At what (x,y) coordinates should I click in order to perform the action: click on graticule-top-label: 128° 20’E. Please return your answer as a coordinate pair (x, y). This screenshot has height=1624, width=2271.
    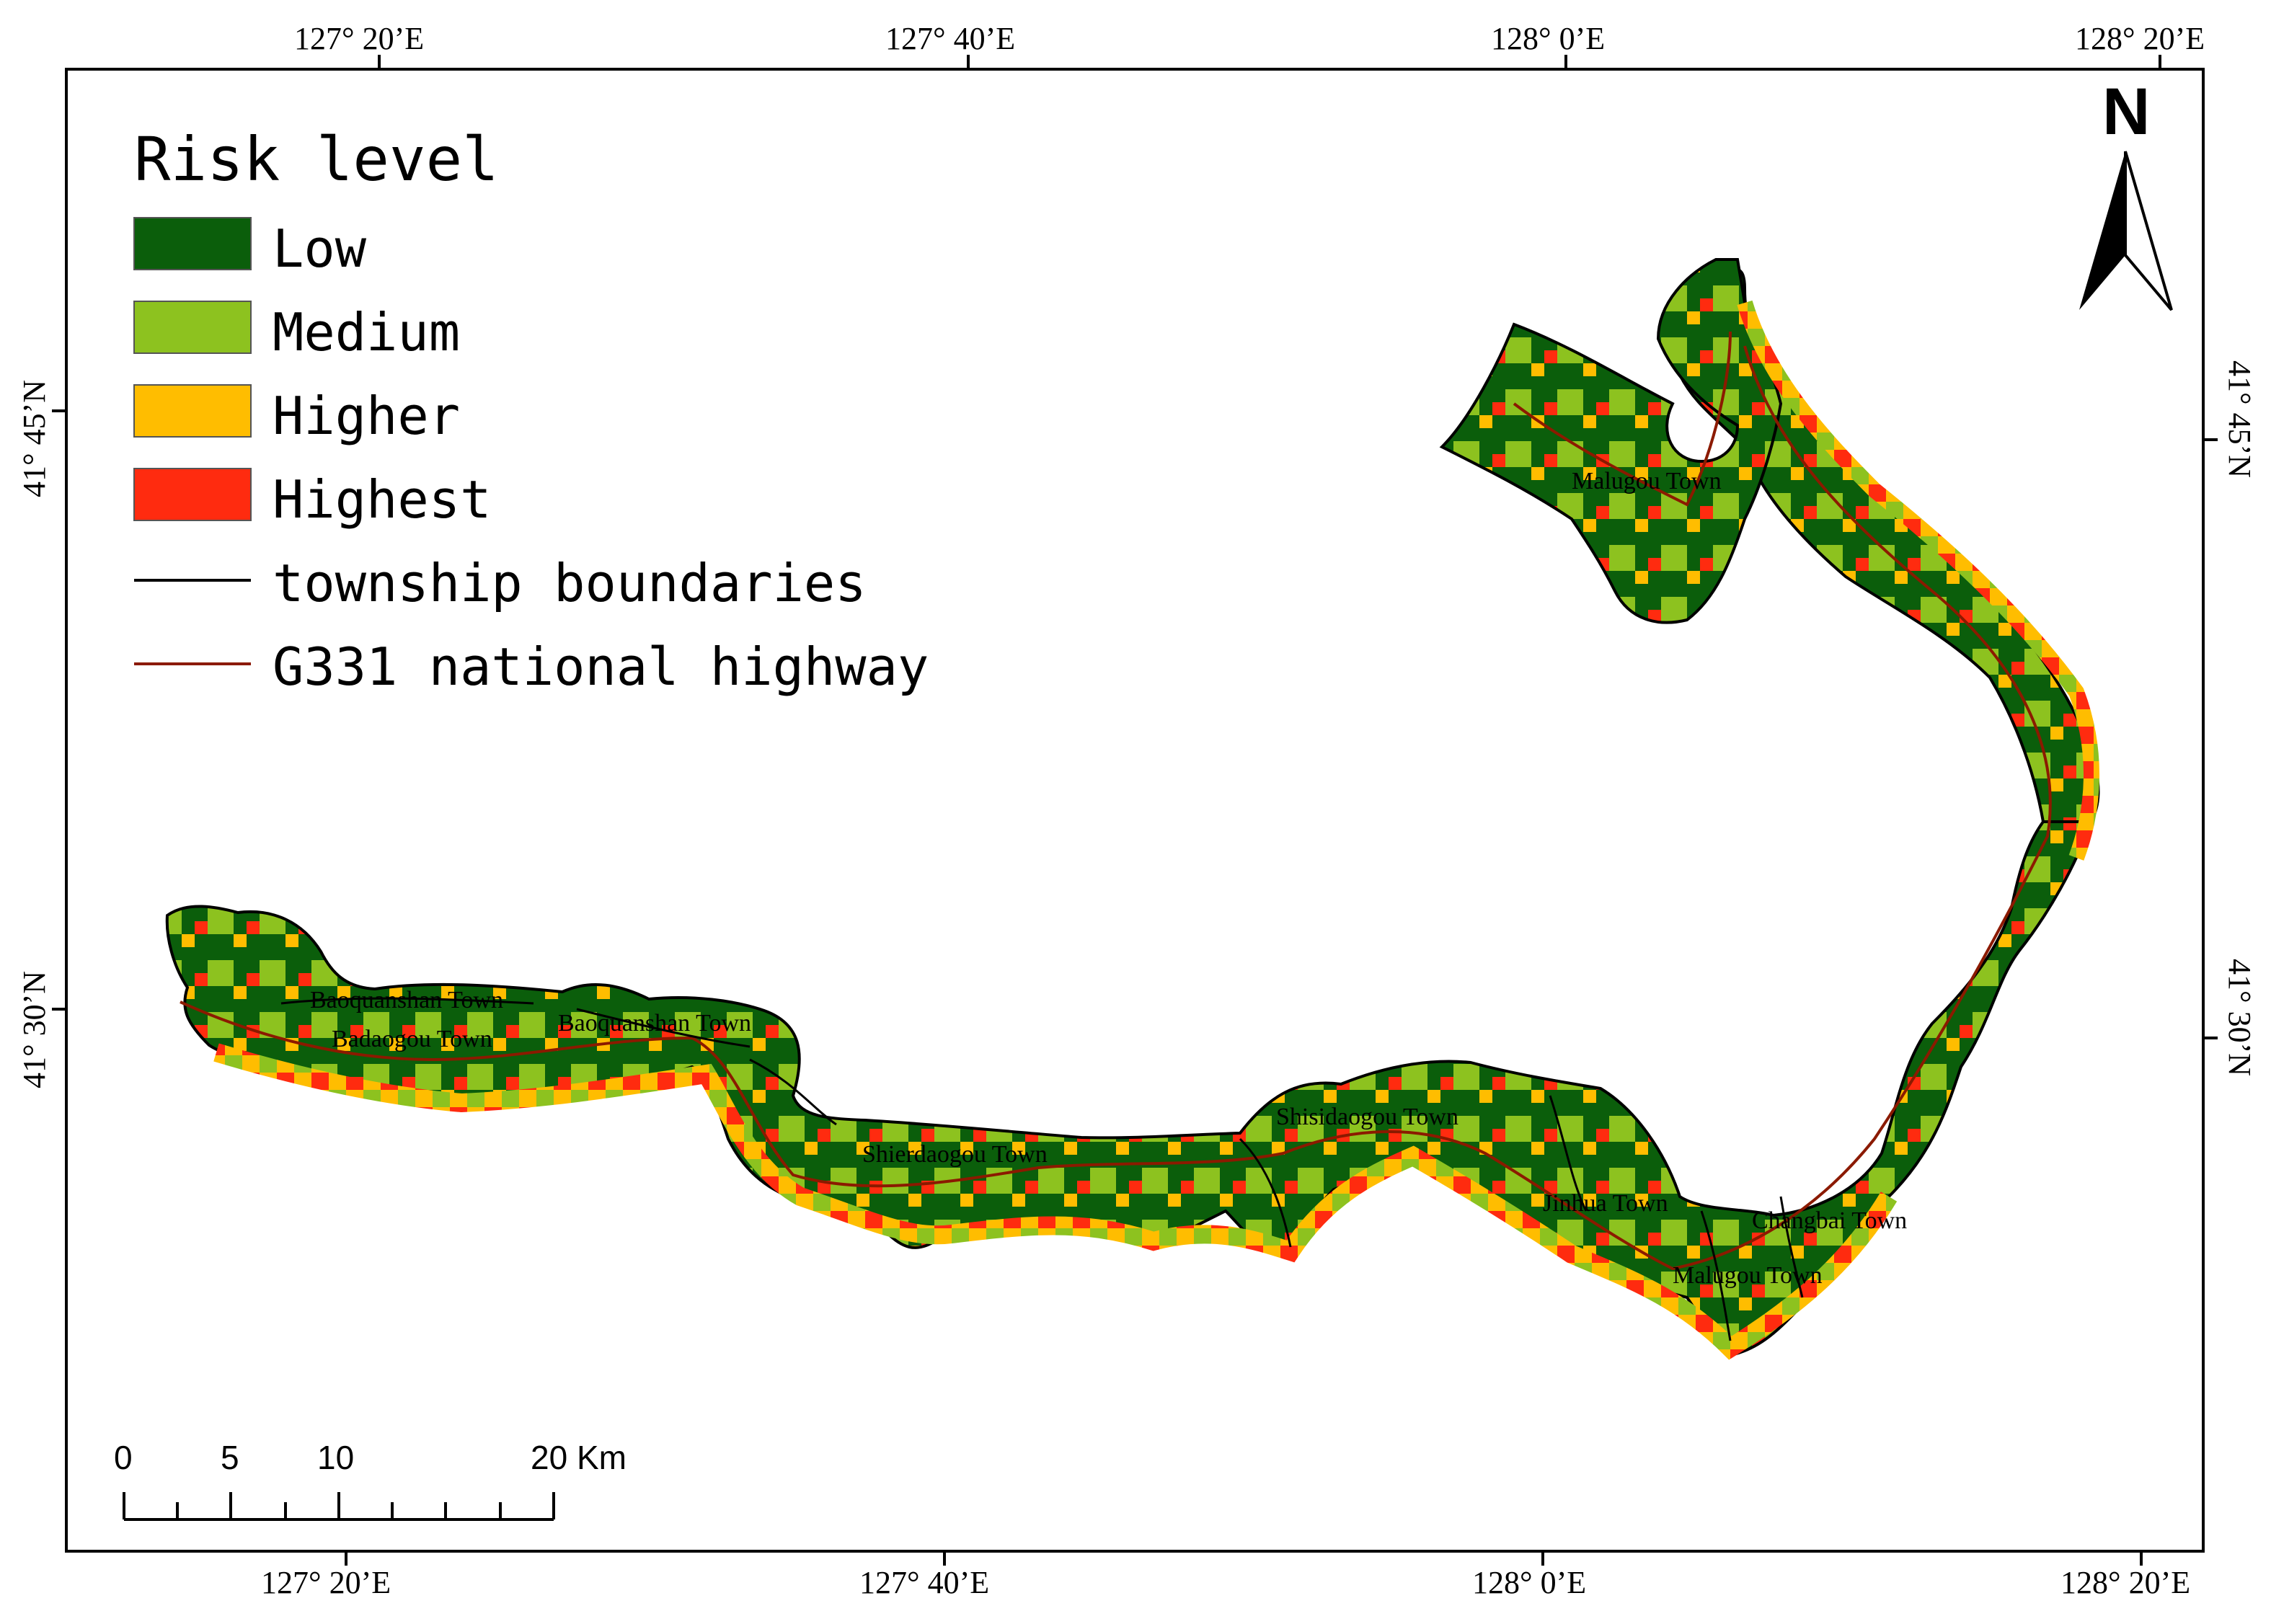
    Looking at the image, I should click on (2140, 38).